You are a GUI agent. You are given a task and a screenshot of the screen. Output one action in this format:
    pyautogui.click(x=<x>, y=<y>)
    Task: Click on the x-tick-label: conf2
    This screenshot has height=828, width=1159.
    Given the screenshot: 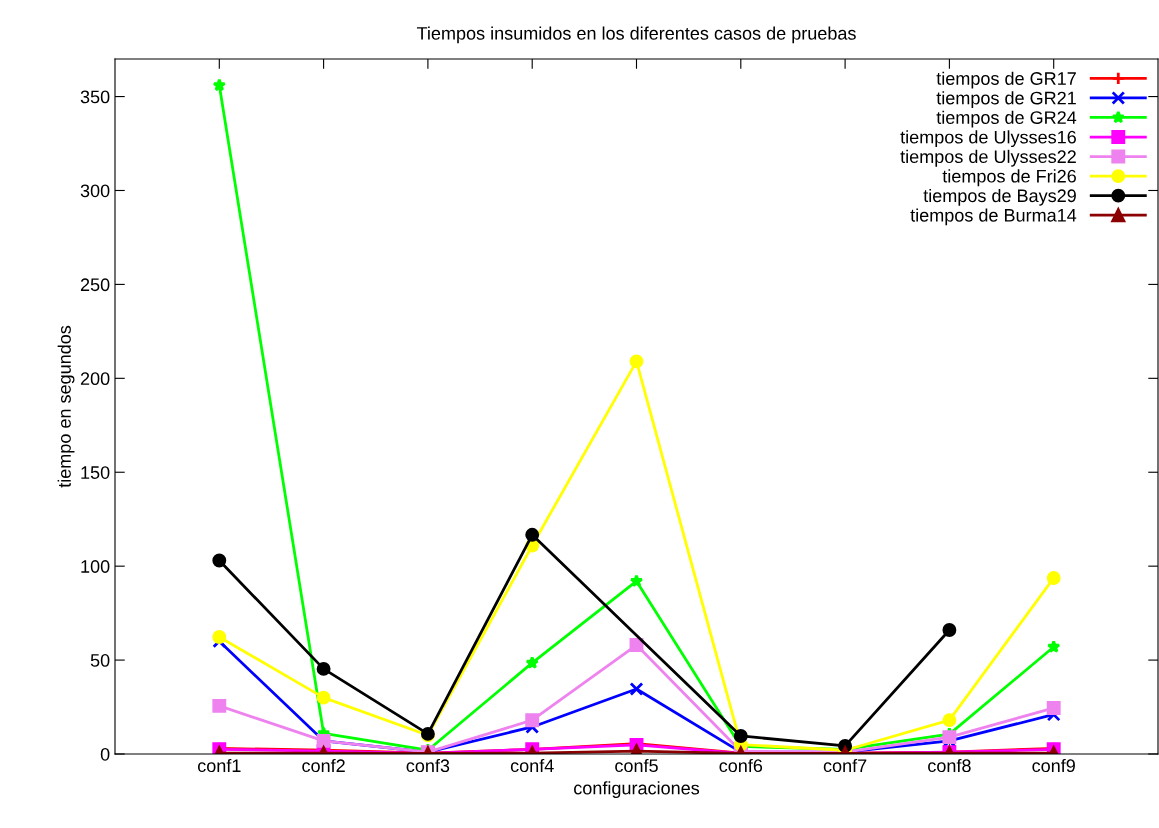 What is the action you would take?
    pyautogui.click(x=323, y=765)
    